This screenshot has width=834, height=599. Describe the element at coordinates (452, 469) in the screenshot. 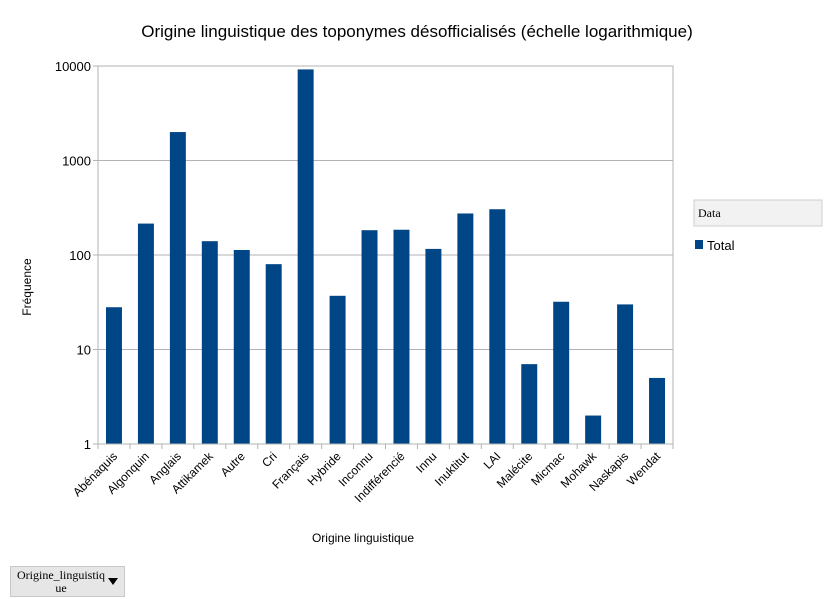

I see `x-tick-label: Inuktitut` at that location.